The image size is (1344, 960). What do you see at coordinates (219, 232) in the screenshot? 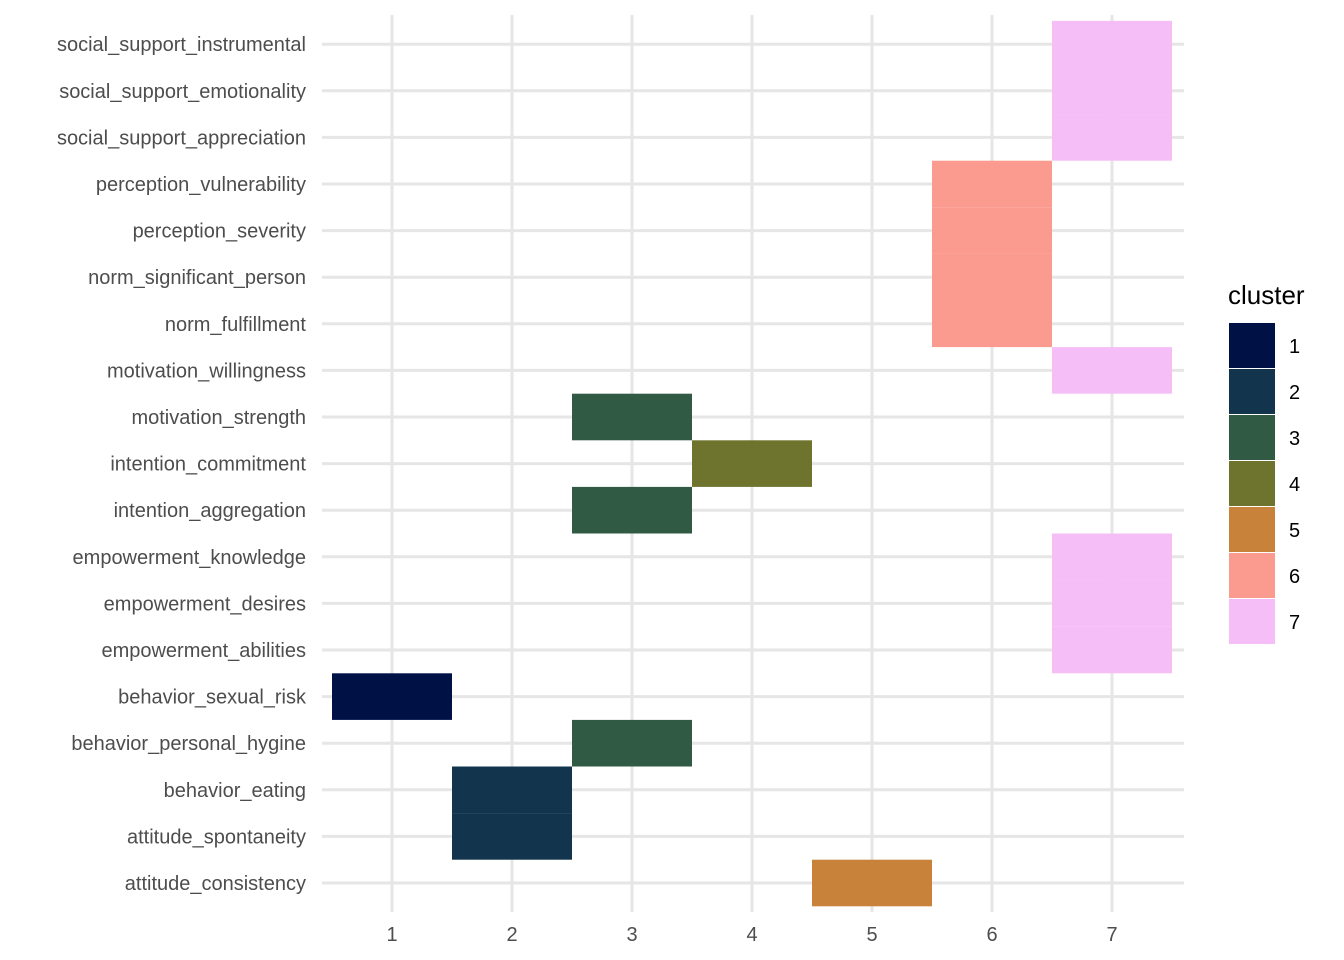
I see `y-tick-label: perception_severity` at bounding box center [219, 232].